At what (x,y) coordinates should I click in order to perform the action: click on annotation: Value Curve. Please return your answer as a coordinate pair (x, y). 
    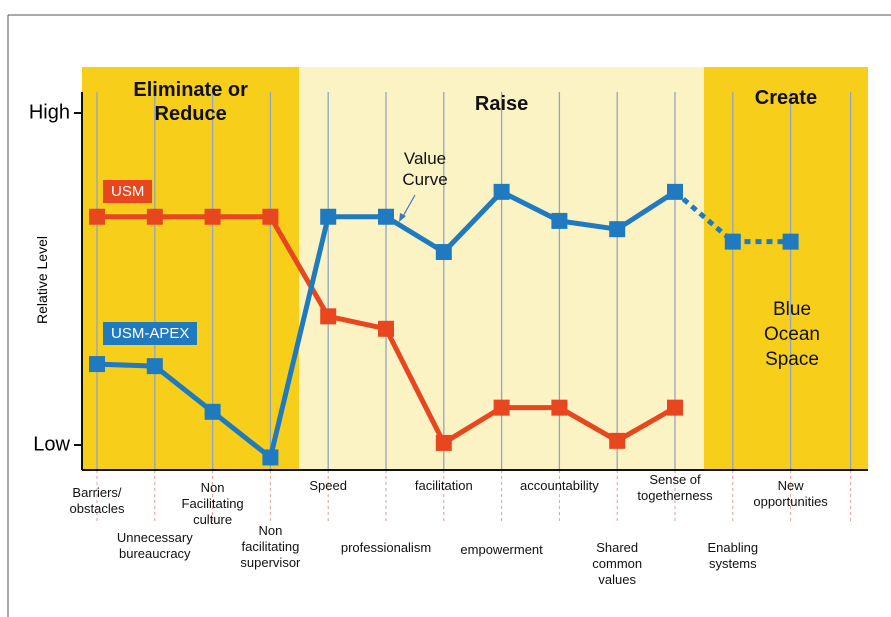
    Looking at the image, I should click on (425, 169).